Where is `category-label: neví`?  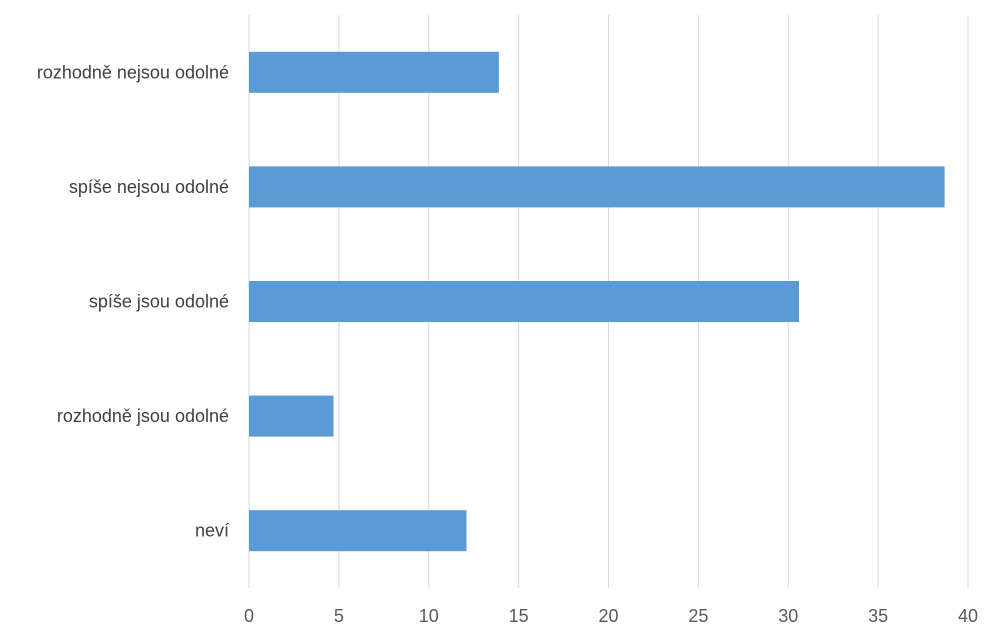
category-label: neví is located at coordinates (212, 531).